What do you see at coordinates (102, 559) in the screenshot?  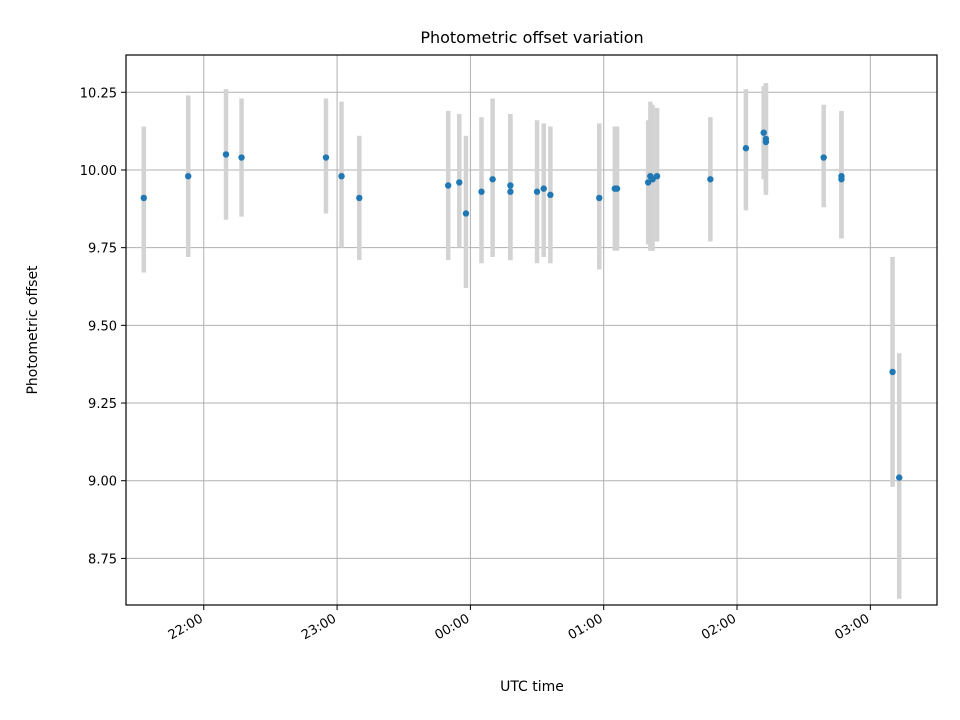 I see `y-tick-label: 8.75` at bounding box center [102, 559].